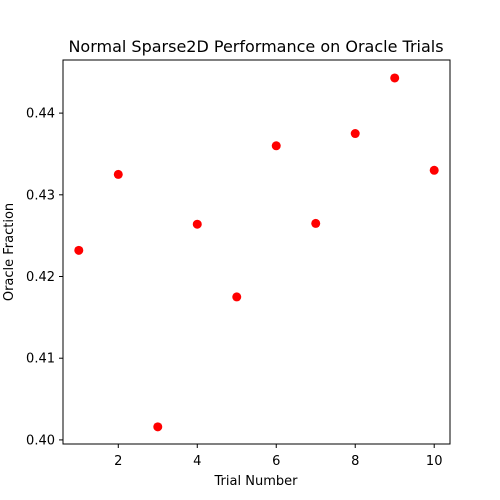 The width and height of the screenshot is (500, 500). I want to click on y-tick-label: 0.42, so click(40, 277).